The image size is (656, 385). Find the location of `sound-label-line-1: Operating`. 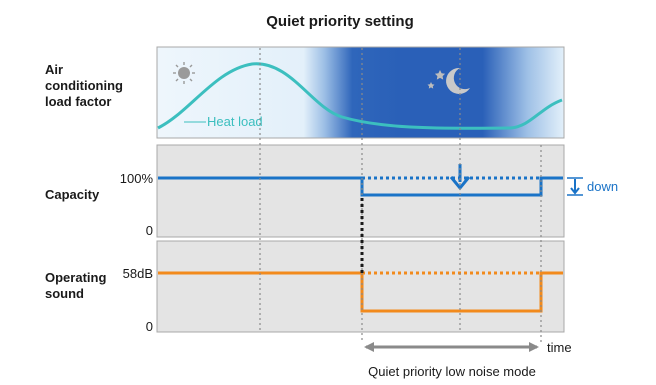

sound-label-line-1: Operating is located at coordinates (75, 277).